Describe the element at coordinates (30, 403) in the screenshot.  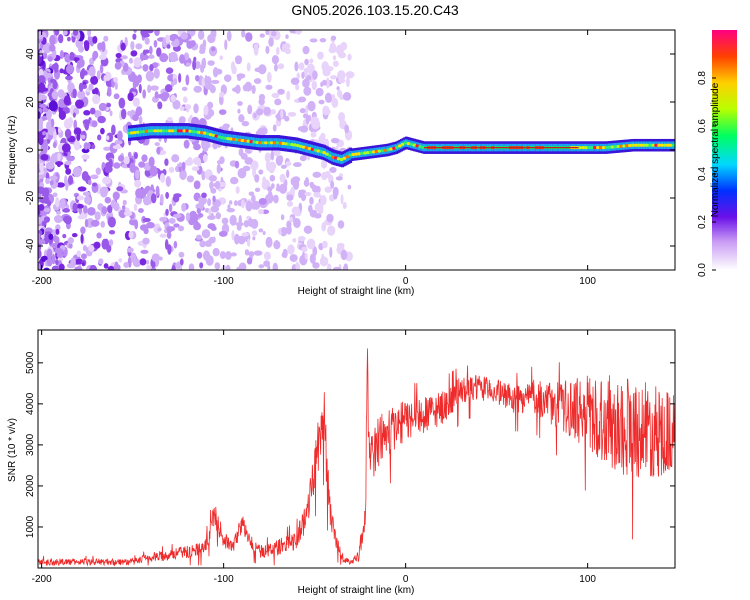
I see `snr-ytick-label: 4000` at that location.